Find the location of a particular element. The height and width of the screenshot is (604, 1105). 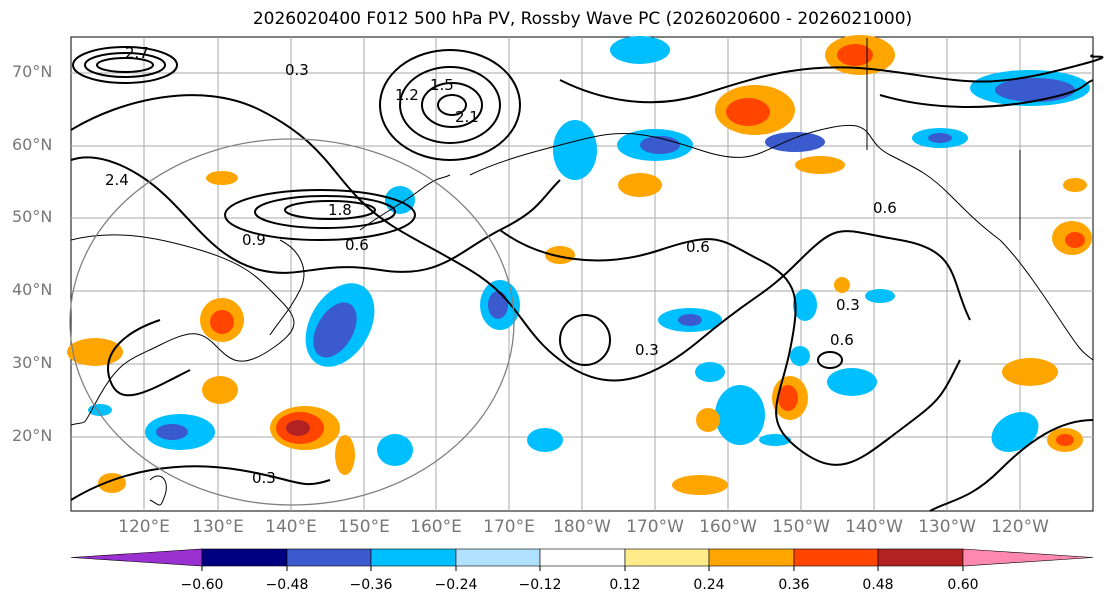

lat-label: 40°N is located at coordinates (32, 289).